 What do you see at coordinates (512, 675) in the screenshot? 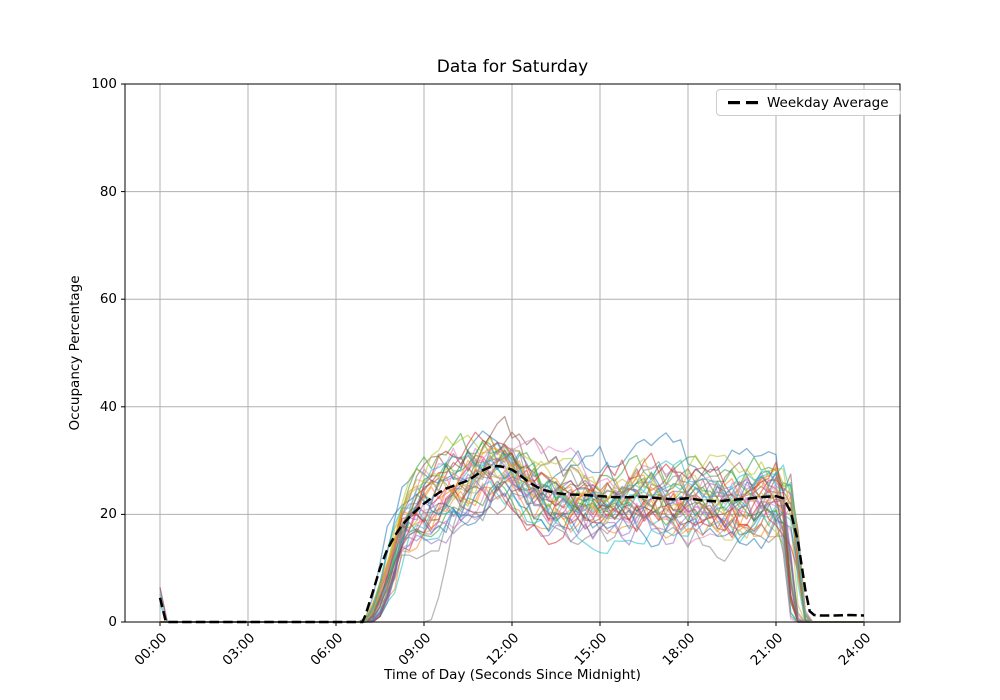
I see `x-axis-label: Time of Day (Seconds Since Midnight)` at bounding box center [512, 675].